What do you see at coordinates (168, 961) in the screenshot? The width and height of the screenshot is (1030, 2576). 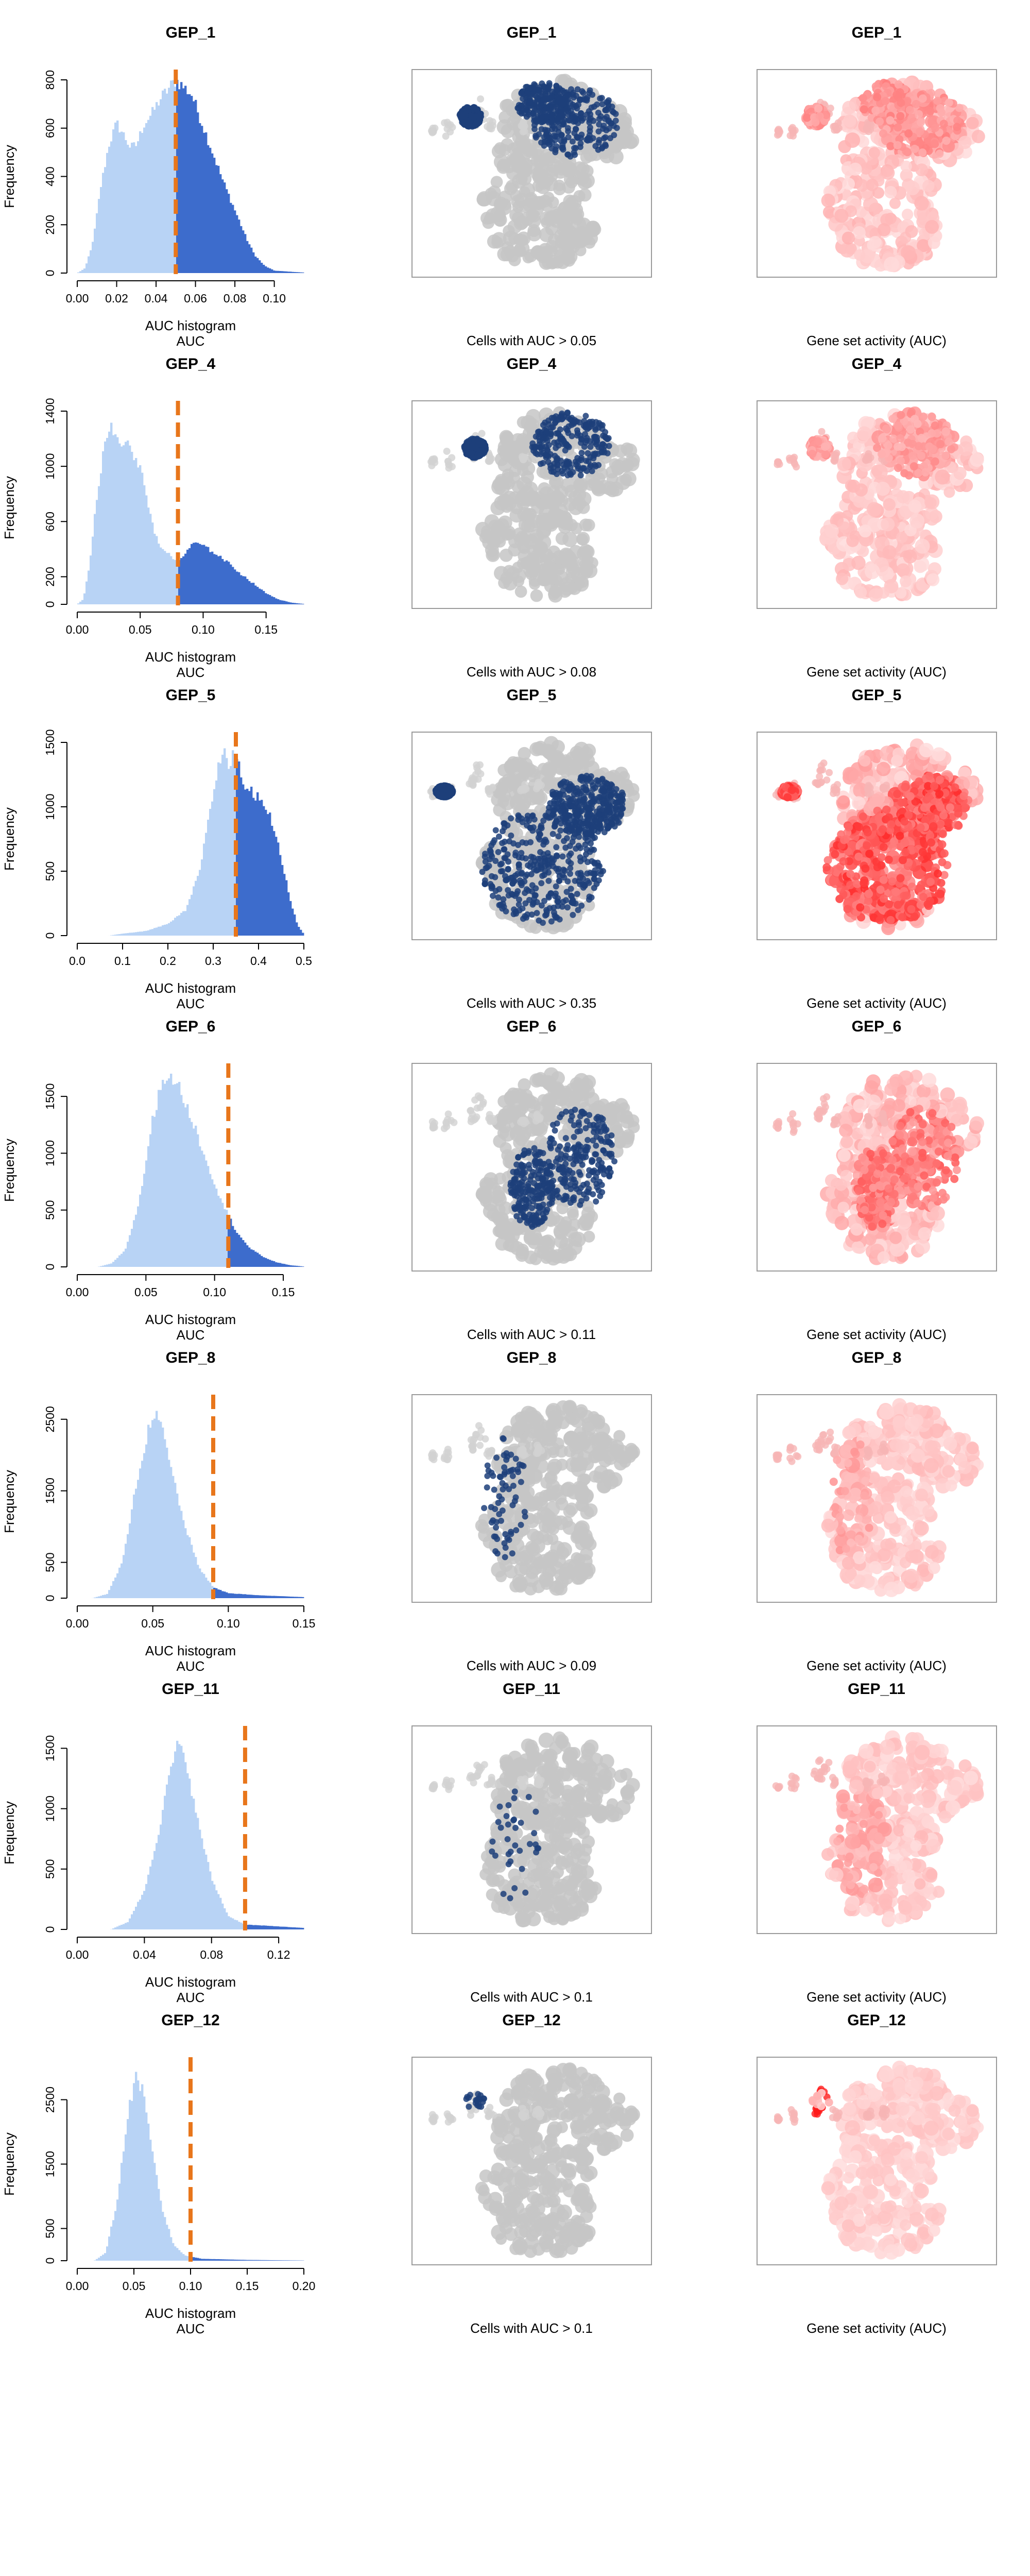 I see `x-tick-label: 0.2` at bounding box center [168, 961].